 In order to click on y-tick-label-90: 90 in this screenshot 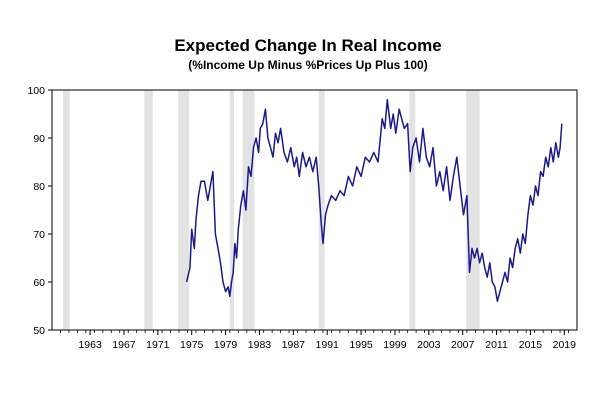, I will do `click(39, 139)`.